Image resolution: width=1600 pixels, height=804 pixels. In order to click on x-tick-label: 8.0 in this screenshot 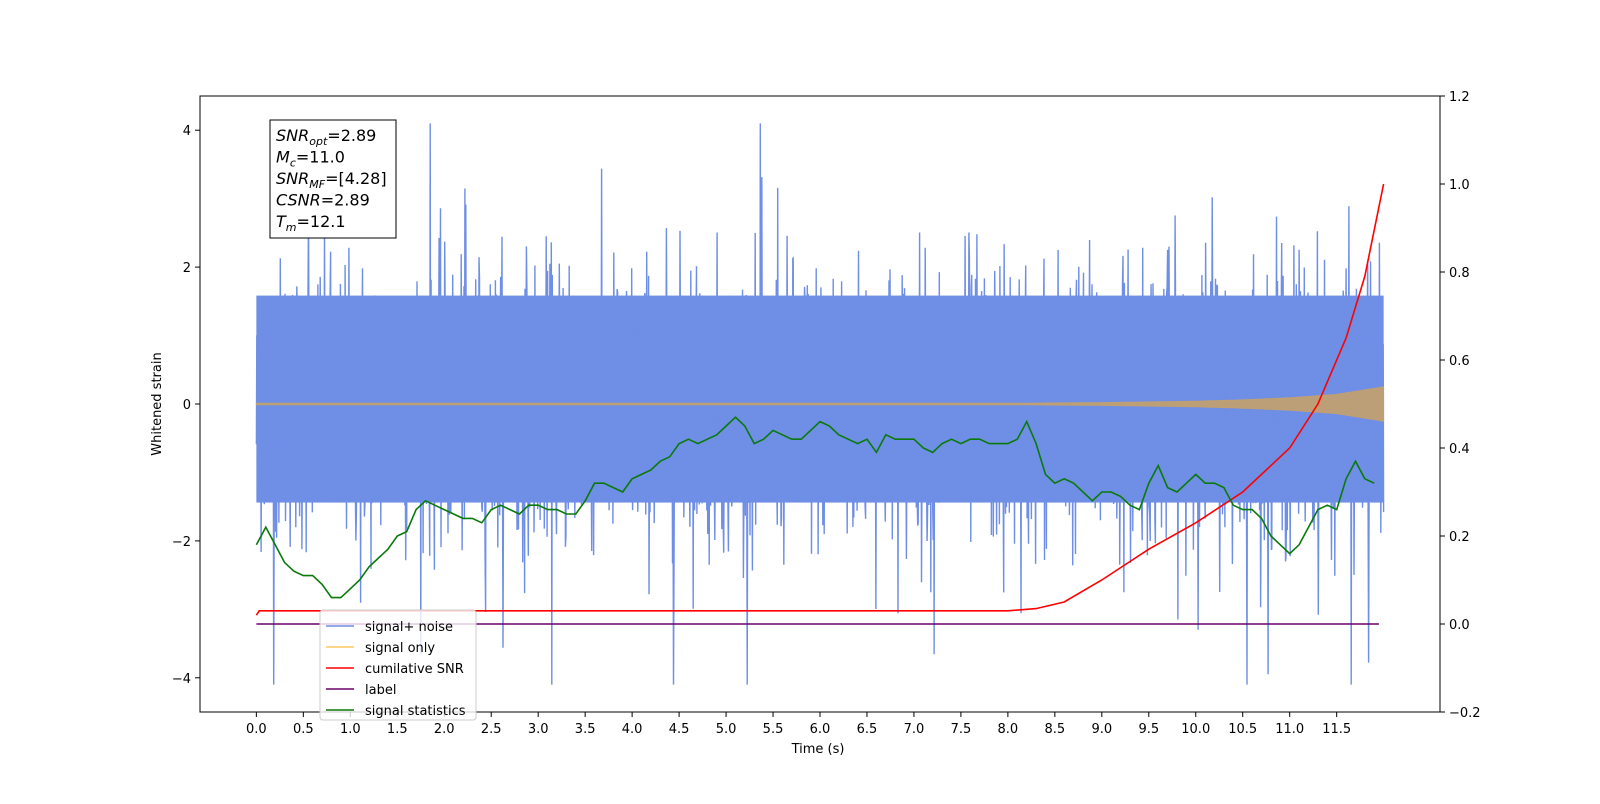, I will do `click(1008, 729)`.